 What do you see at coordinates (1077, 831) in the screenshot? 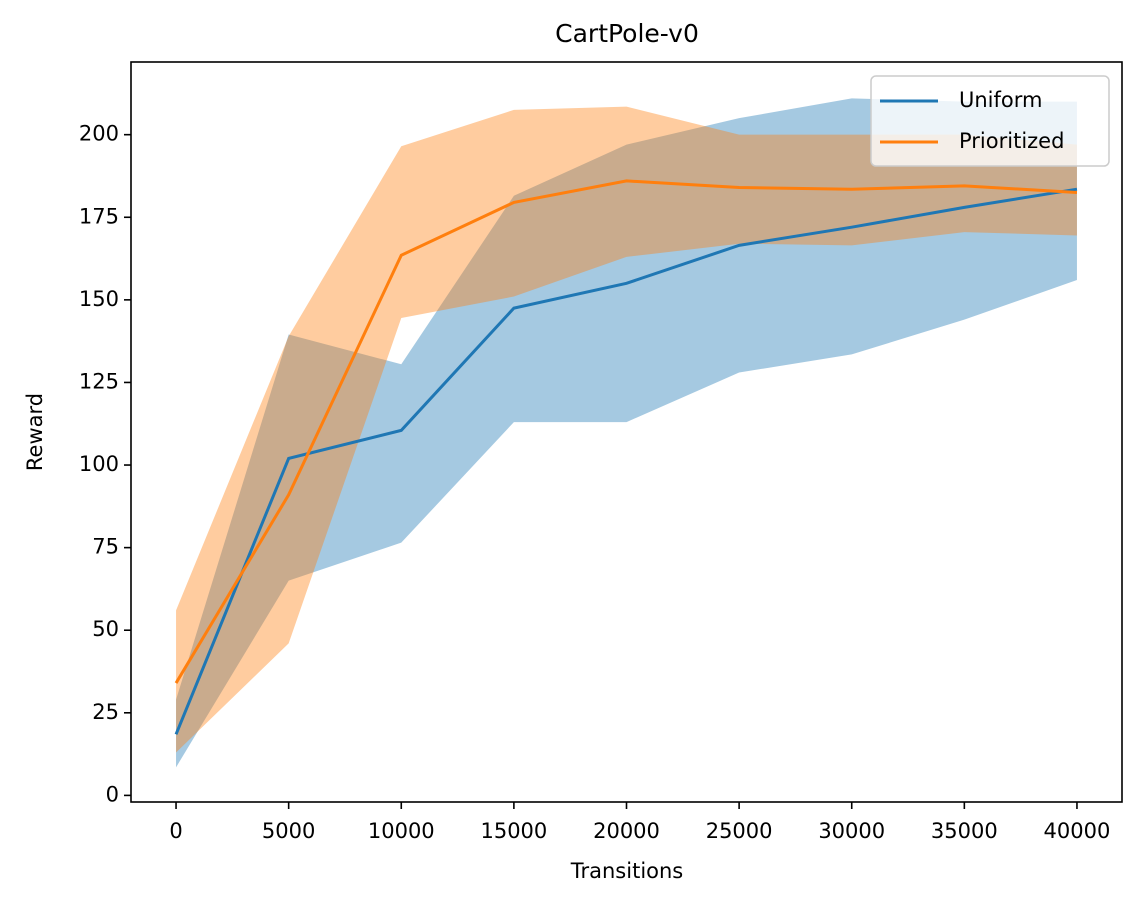
I see `x-tick-label: 40000` at bounding box center [1077, 831].